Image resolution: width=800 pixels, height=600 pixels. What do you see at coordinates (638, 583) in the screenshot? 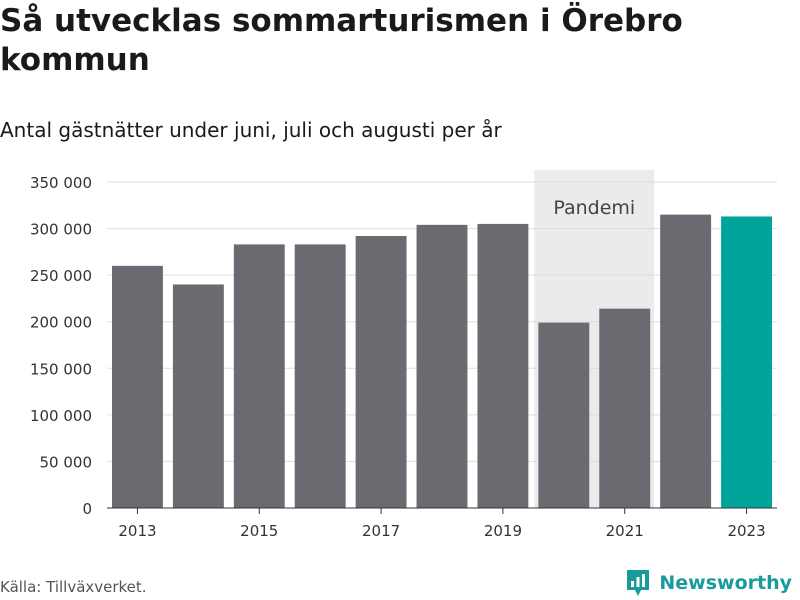
I see `bar-chart-logo-icon` at bounding box center [638, 583].